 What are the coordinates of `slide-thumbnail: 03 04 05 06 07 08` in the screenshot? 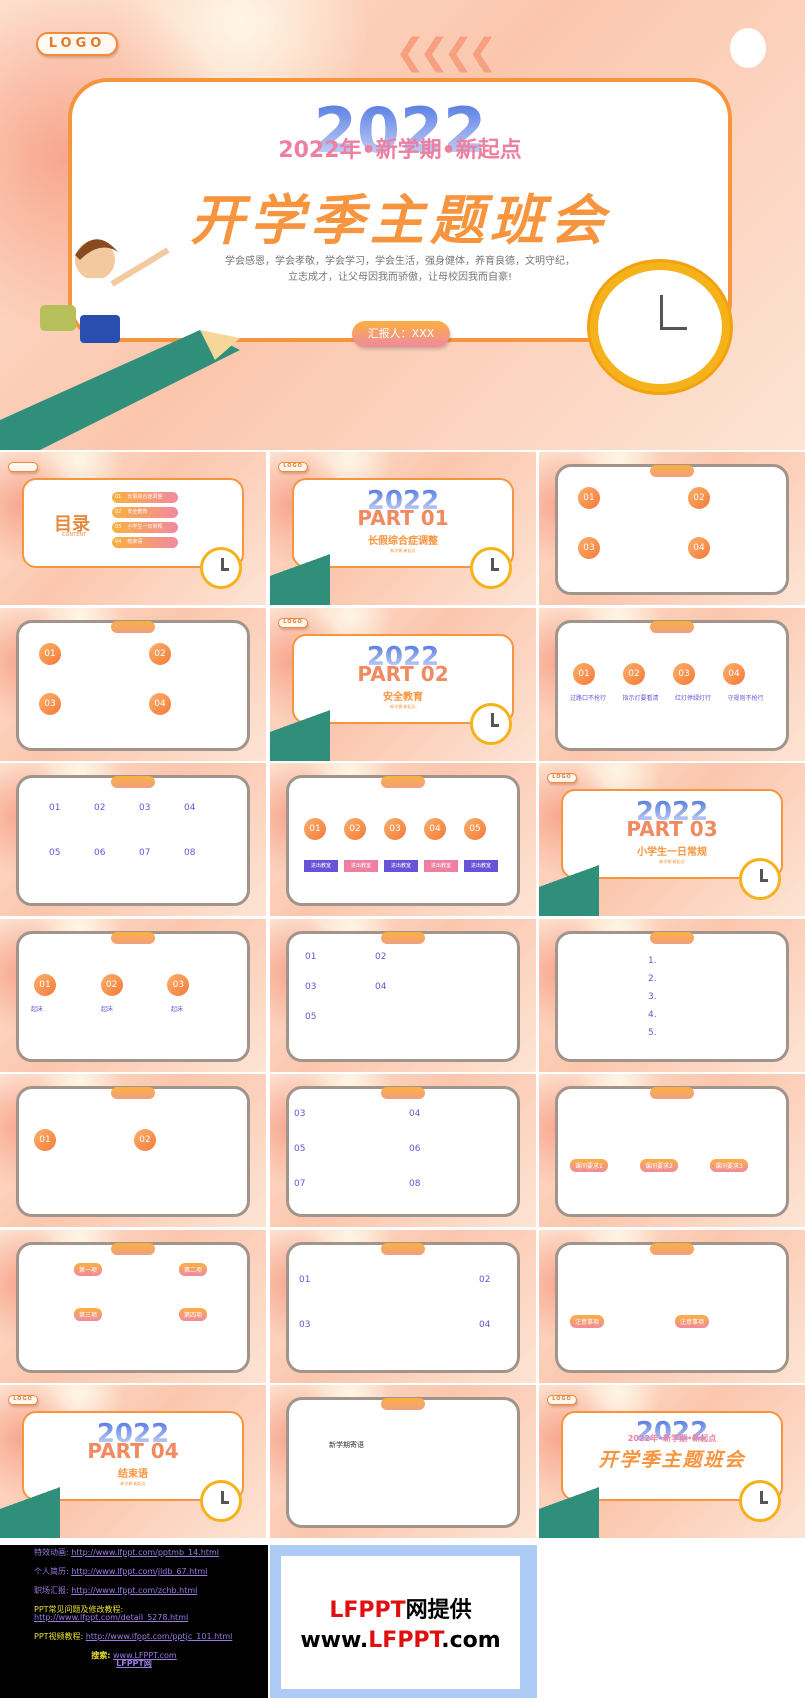 It's located at (403, 1150).